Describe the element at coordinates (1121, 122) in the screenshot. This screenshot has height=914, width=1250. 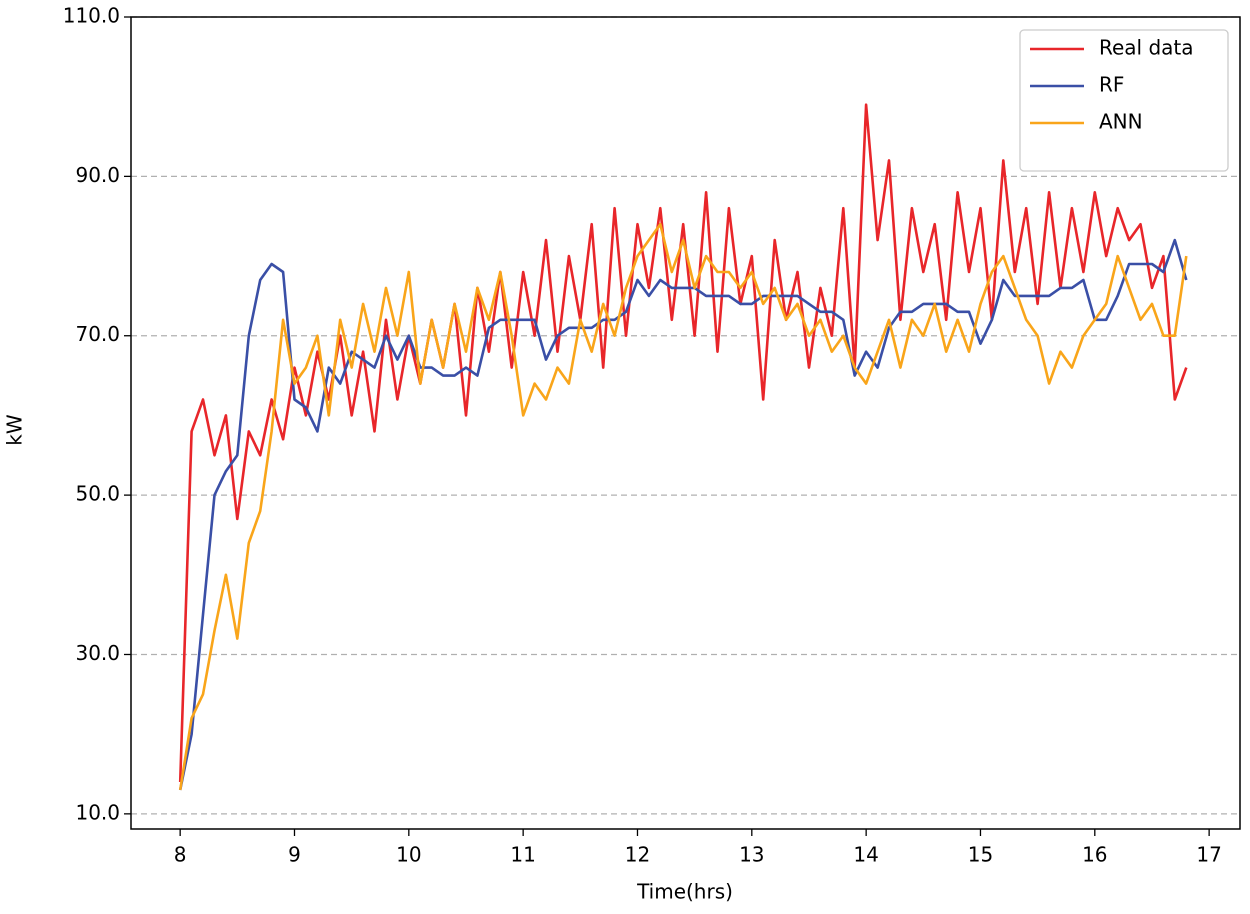
I see `legend-label: ANN` at that location.